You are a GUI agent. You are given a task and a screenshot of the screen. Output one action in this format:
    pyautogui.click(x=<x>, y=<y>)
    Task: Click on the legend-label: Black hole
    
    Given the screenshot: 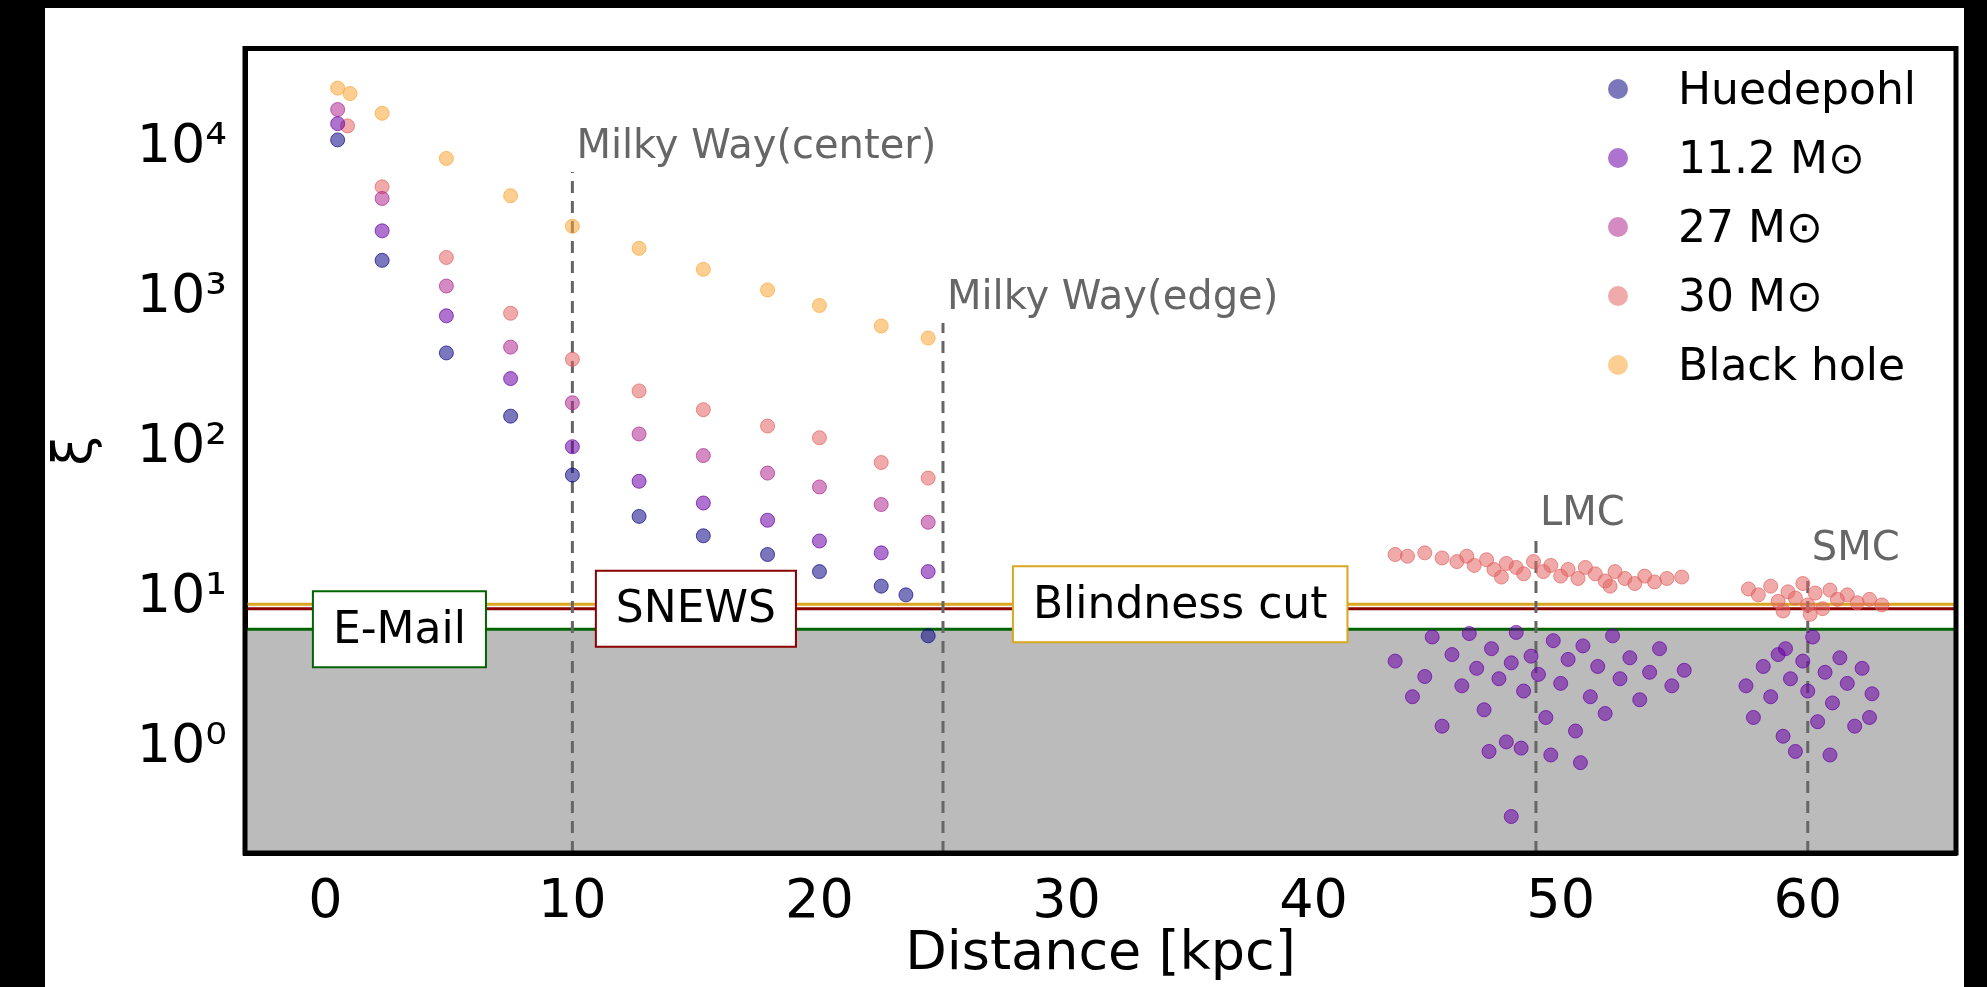 What is the action you would take?
    pyautogui.click(x=1791, y=365)
    